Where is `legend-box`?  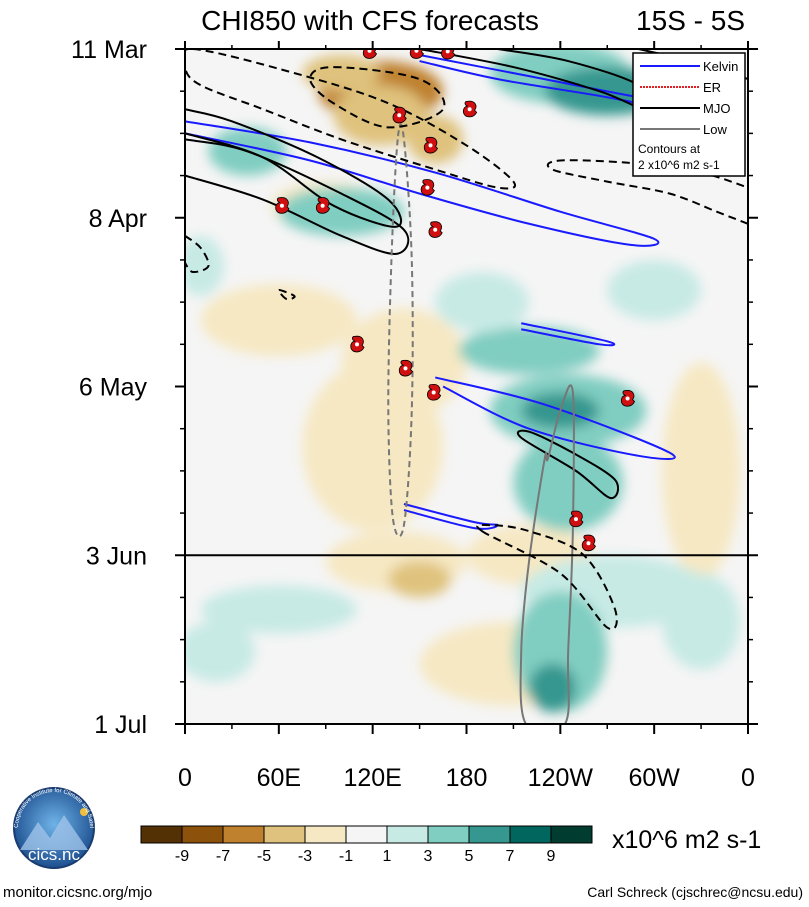
legend-box is located at coordinates (689, 114).